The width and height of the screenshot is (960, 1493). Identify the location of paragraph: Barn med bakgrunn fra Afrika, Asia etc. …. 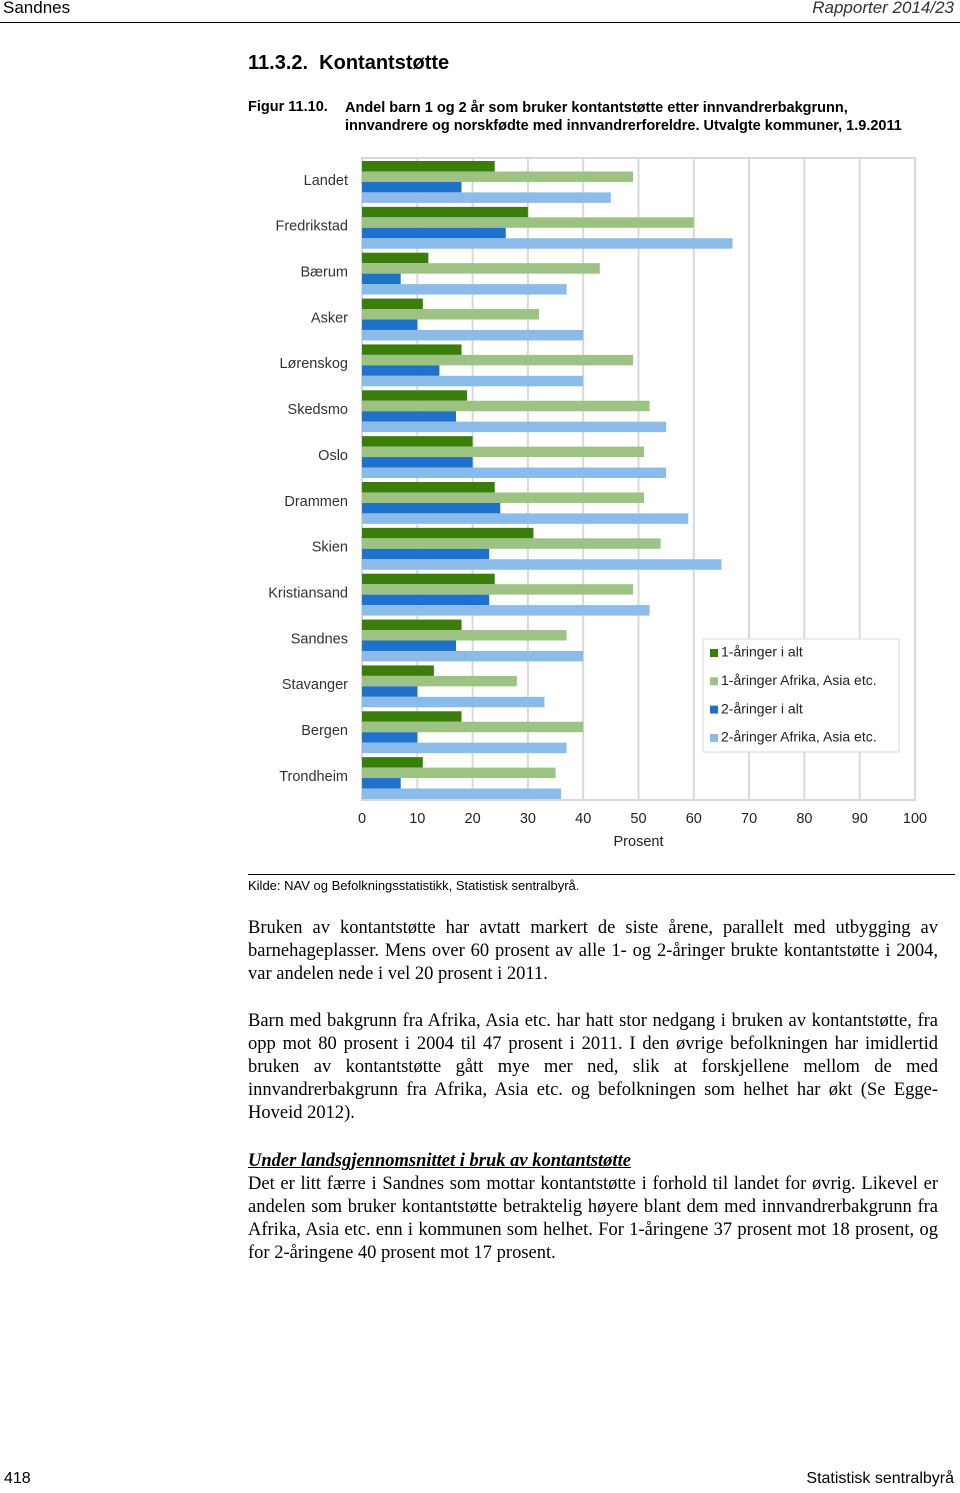
(593, 1067).